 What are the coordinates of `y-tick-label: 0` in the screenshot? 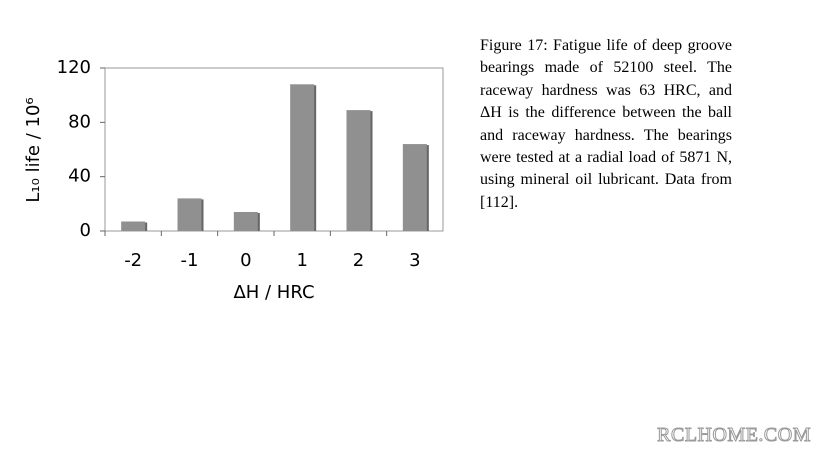 It's located at (85, 230).